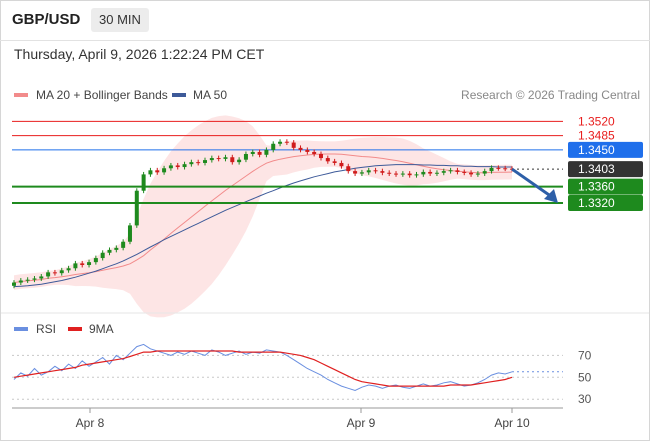 Image resolution: width=650 pixels, height=441 pixels. Describe the element at coordinates (596, 136) in the screenshot. I see `level-label-1: 1.3485` at that location.